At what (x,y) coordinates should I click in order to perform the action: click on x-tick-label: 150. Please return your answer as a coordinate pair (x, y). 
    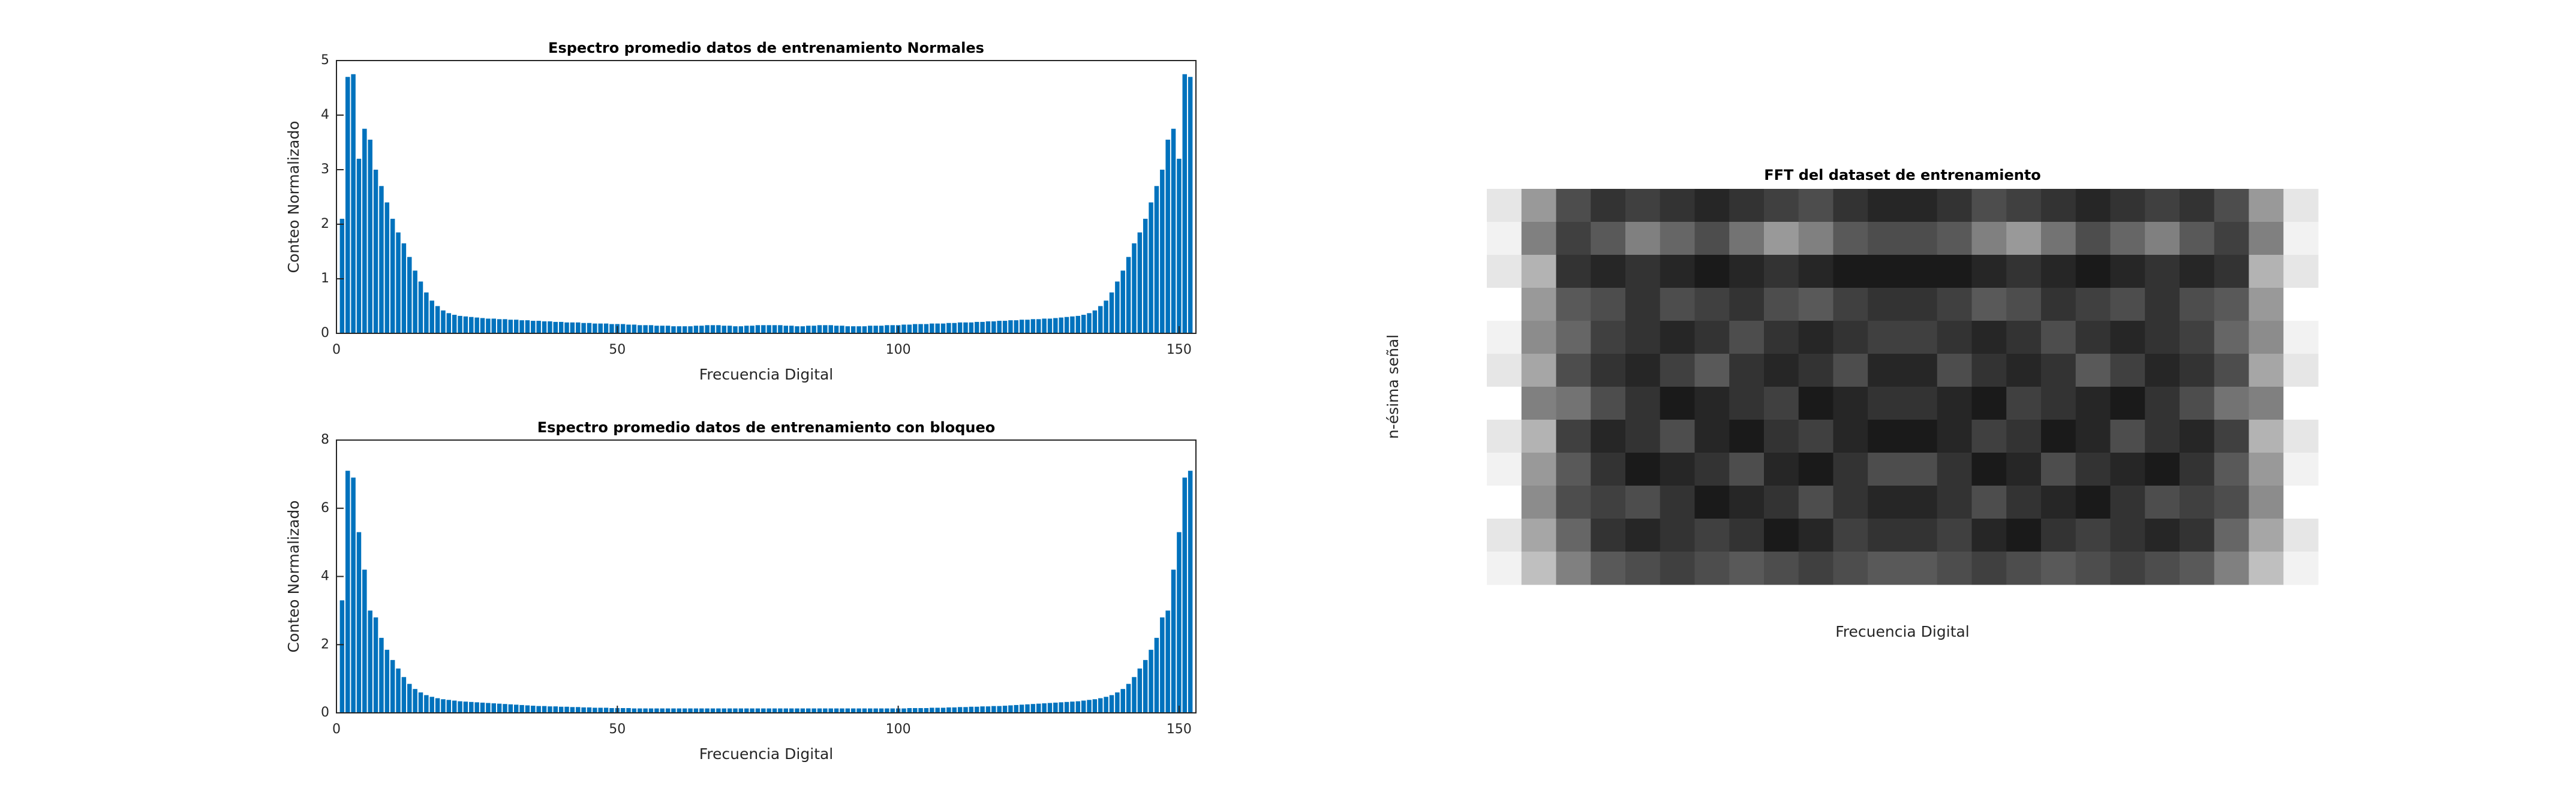
    Looking at the image, I should click on (1180, 350).